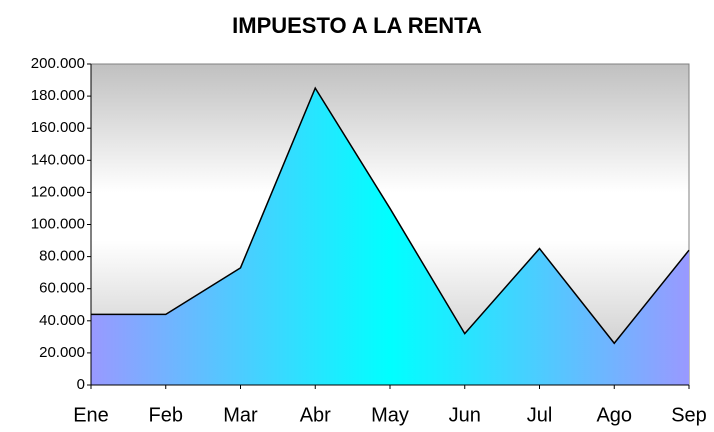 This screenshot has height=432, width=714. What do you see at coordinates (315, 415) in the screenshot?
I see `x-tick-label: Abr` at bounding box center [315, 415].